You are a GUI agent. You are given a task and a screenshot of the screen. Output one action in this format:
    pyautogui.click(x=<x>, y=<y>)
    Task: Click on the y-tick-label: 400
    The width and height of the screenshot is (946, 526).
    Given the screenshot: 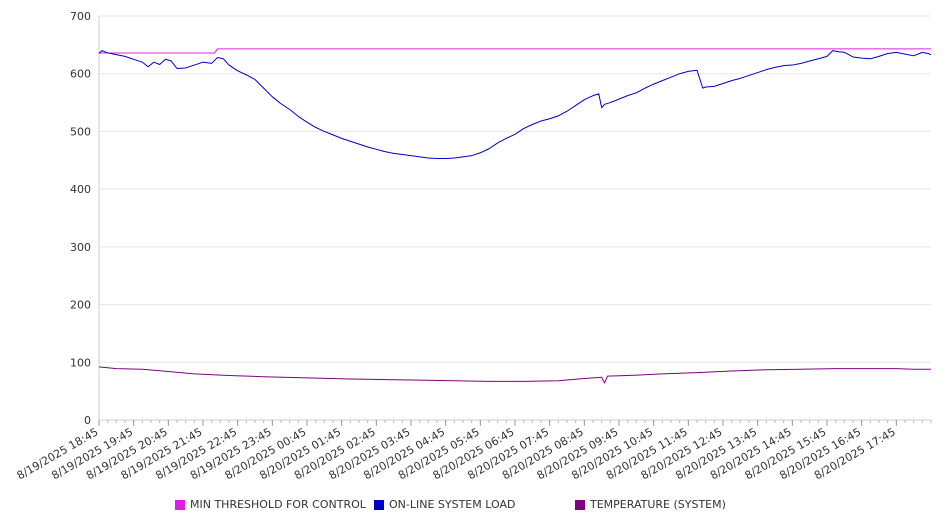 What is the action you would take?
    pyautogui.click(x=80, y=189)
    